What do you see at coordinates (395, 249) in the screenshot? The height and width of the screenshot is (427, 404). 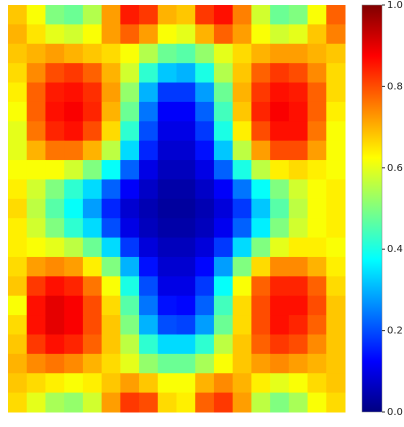 I see `colorbar-tick-label: 0.4` at bounding box center [395, 249].